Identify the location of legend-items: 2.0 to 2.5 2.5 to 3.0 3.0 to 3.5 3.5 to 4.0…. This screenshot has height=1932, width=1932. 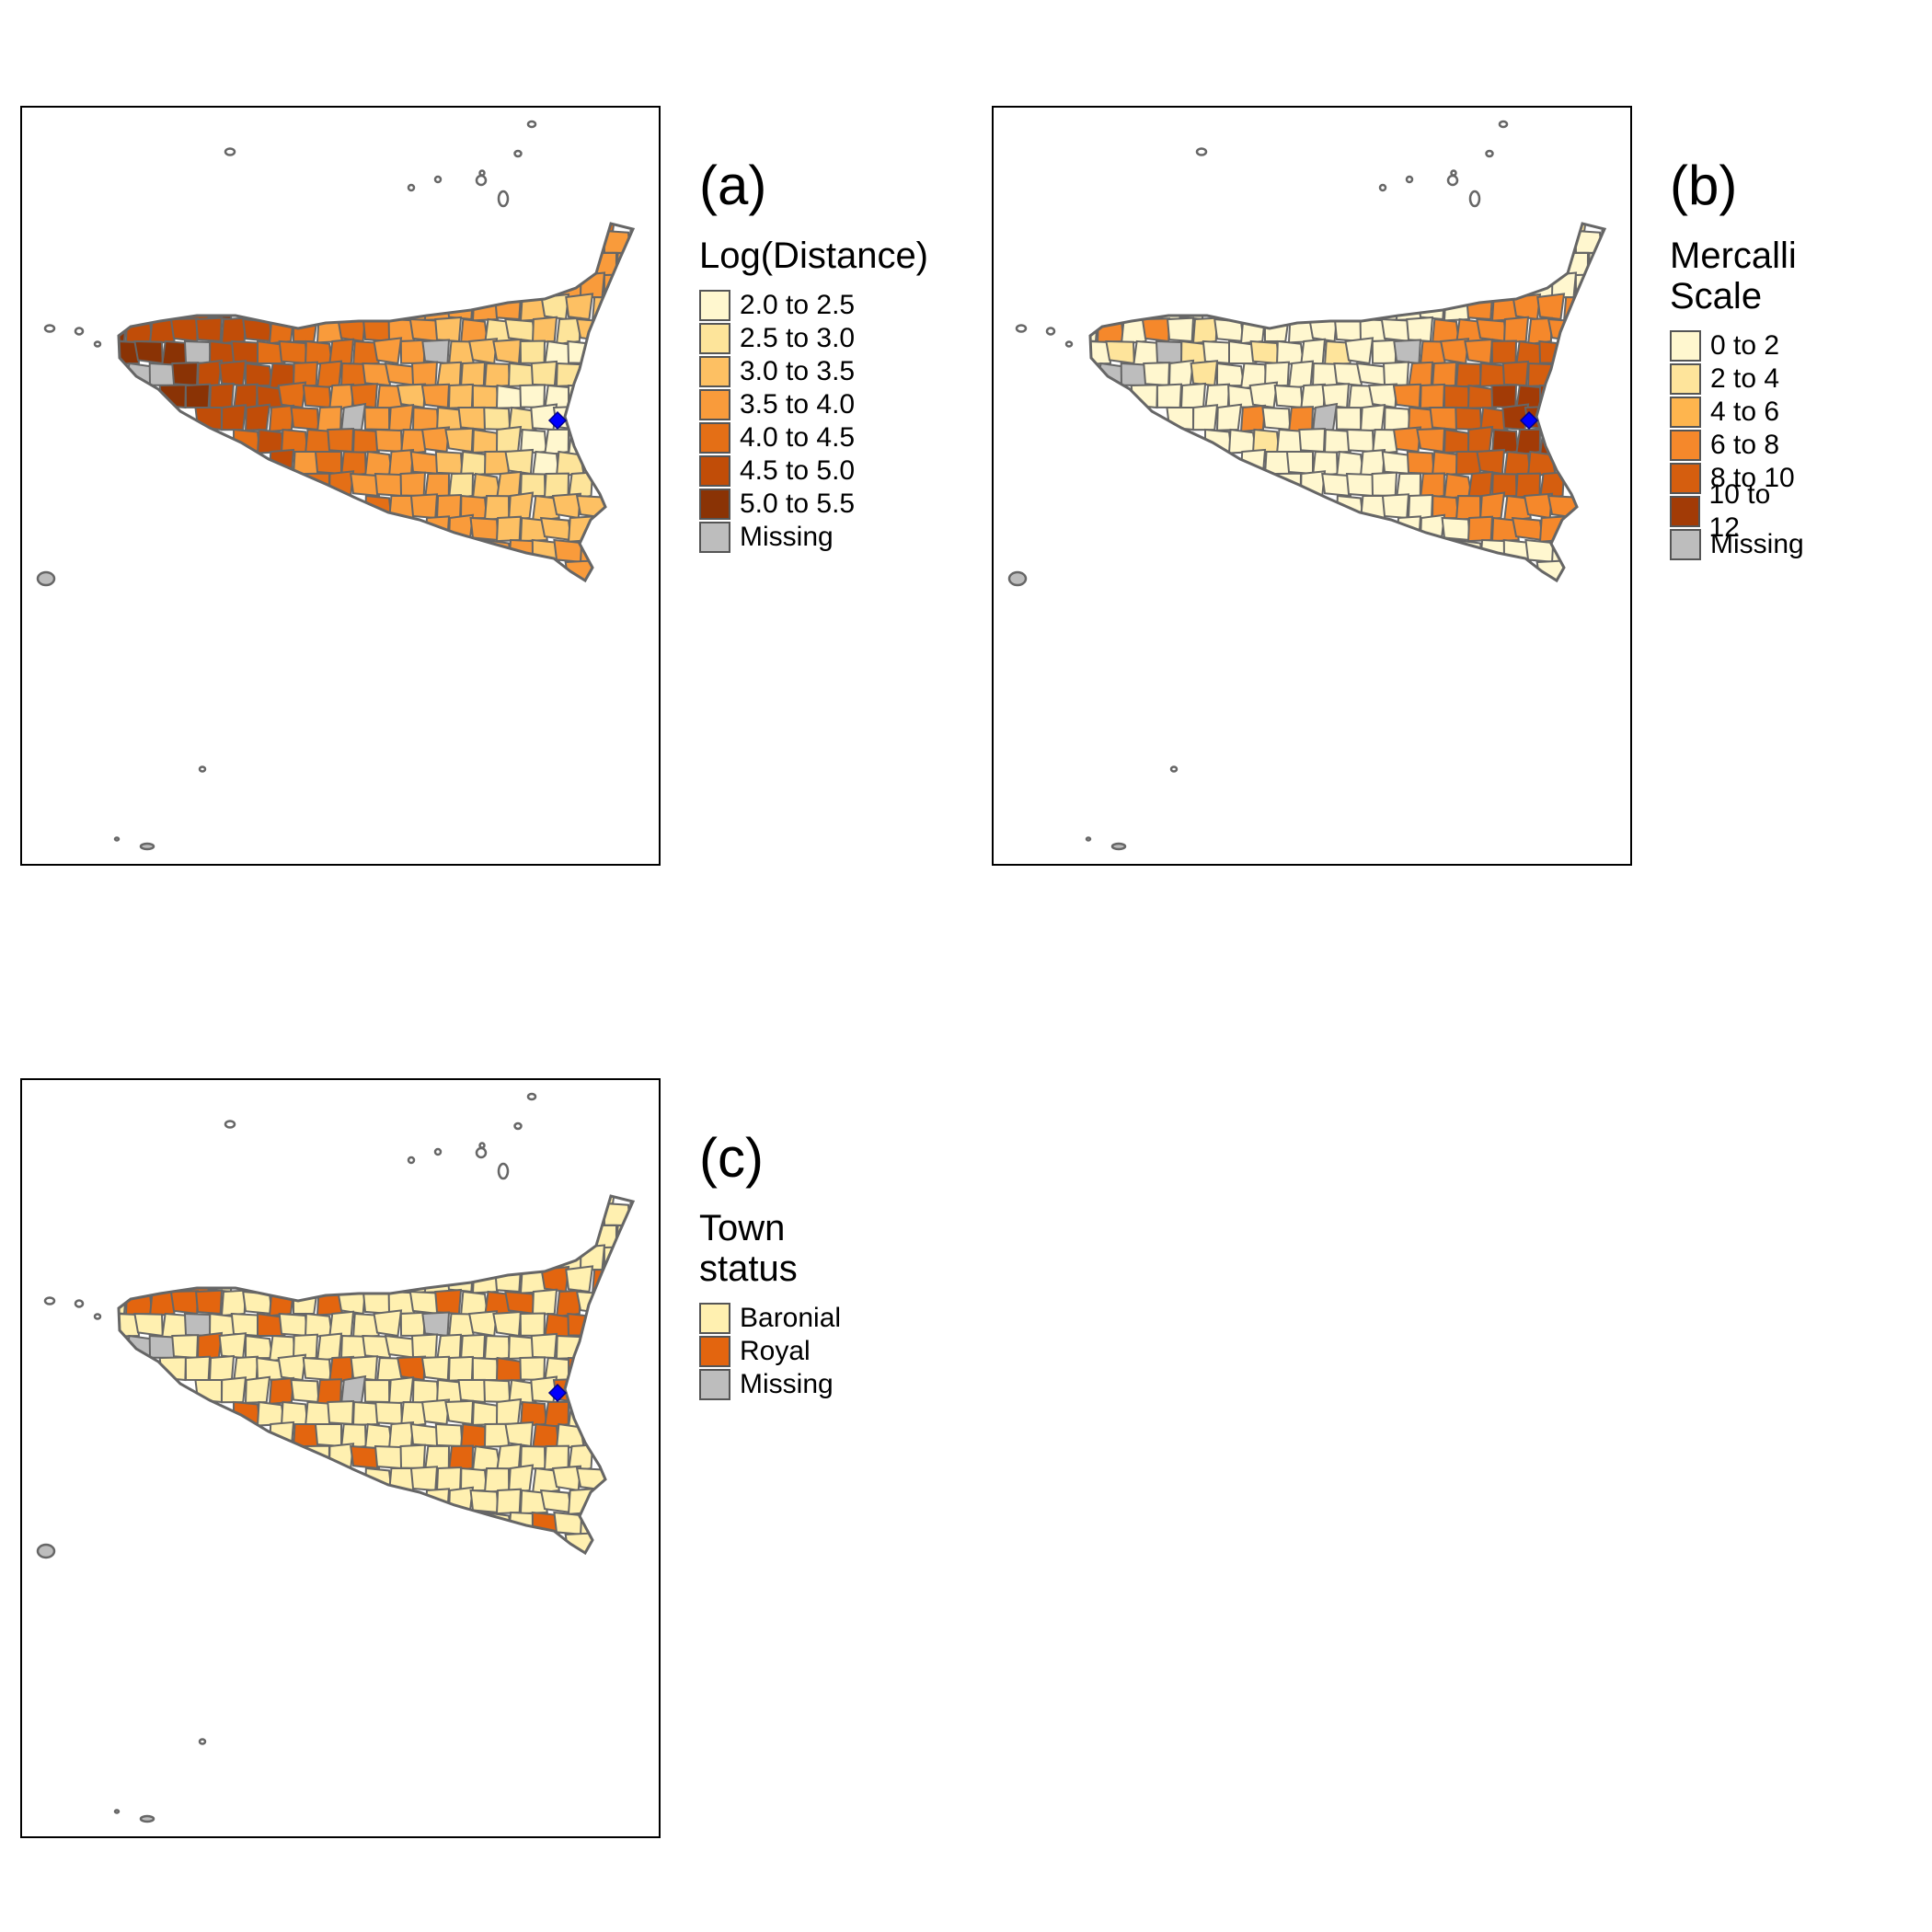
(813, 421).